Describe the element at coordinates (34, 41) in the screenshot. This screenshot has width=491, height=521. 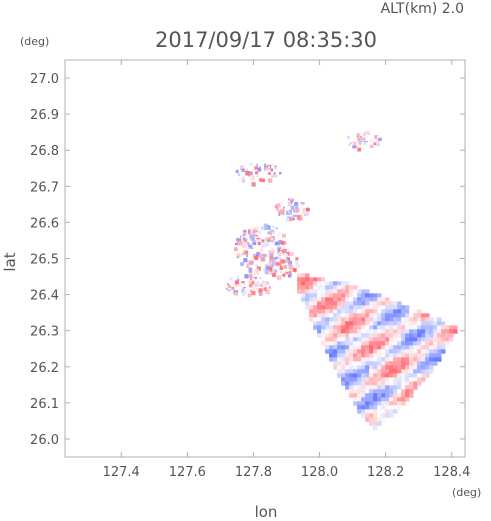
I see `y-unit-label: (deg)` at that location.